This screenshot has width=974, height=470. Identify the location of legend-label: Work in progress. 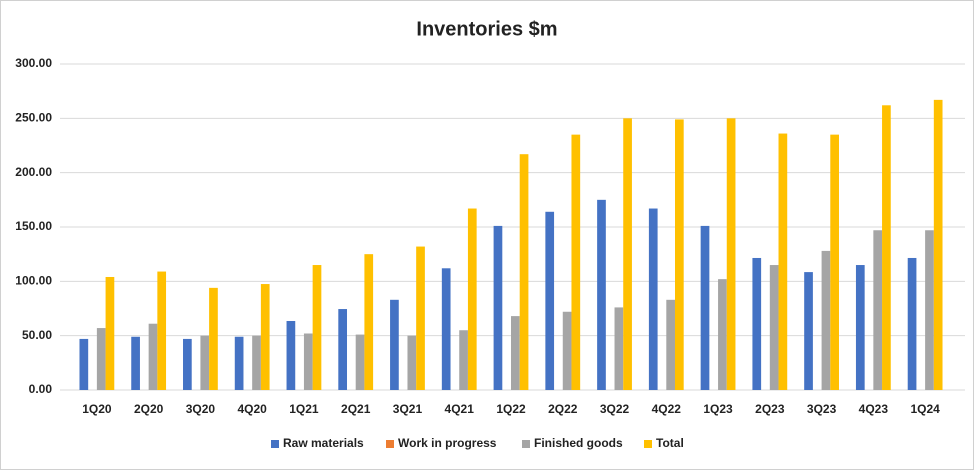
(447, 443).